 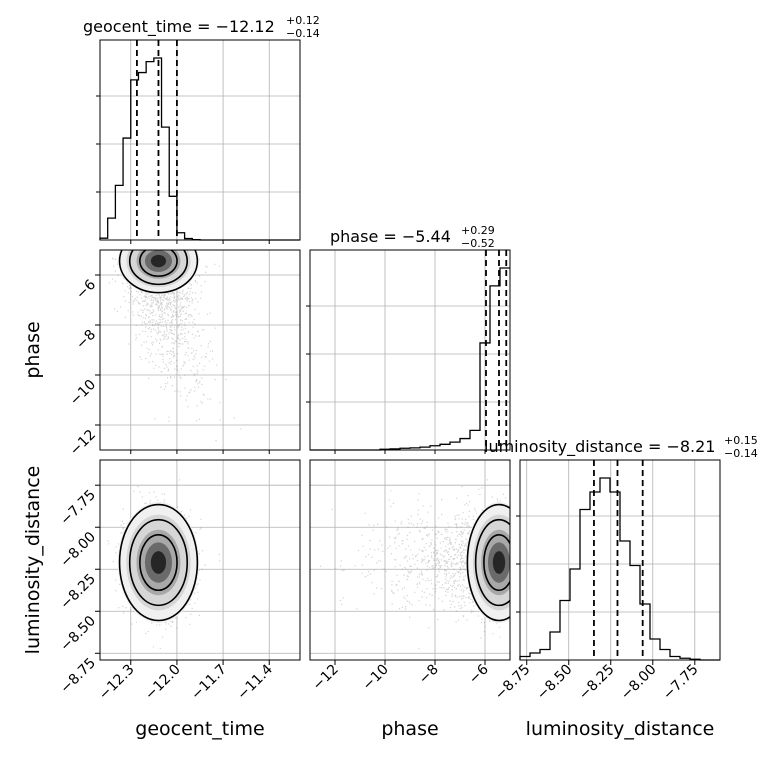 What do you see at coordinates (303, 20) in the screenshot?
I see `title-geocent-time-plus: +0.12` at bounding box center [303, 20].